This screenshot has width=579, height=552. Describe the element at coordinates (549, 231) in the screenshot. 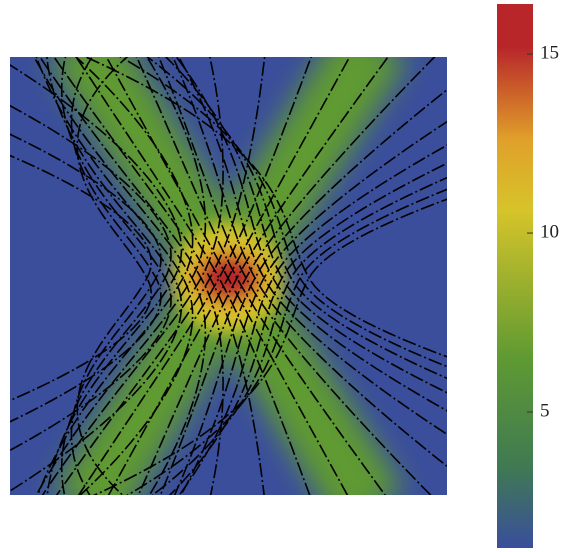

I see `colorbar-tick-label: 10` at that location.